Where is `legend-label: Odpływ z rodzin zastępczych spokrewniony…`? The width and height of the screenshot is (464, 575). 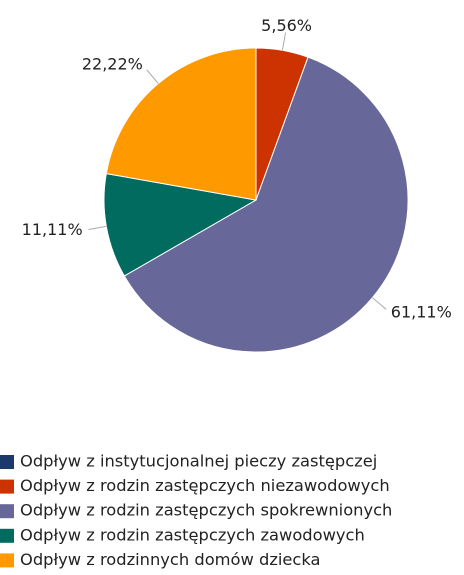
legend-label: Odpływ z rodzin zastępczych spokrewniony… is located at coordinates (206, 510).